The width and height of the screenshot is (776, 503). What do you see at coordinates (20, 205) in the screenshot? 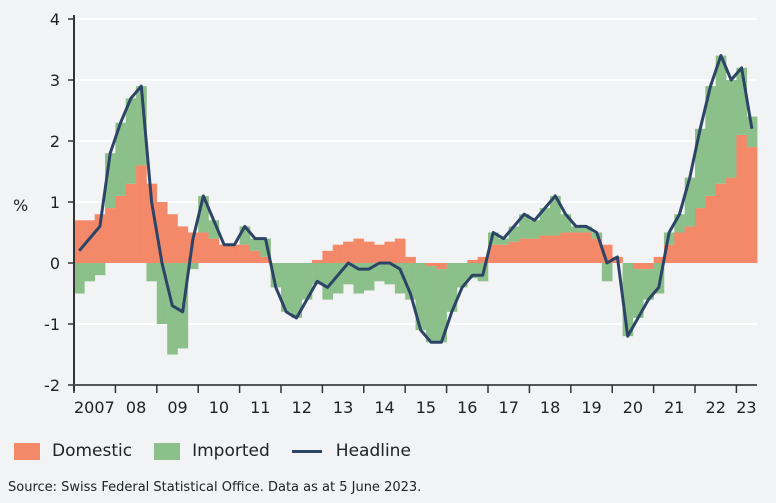
I see `y-axis-label: %` at bounding box center [20, 205].